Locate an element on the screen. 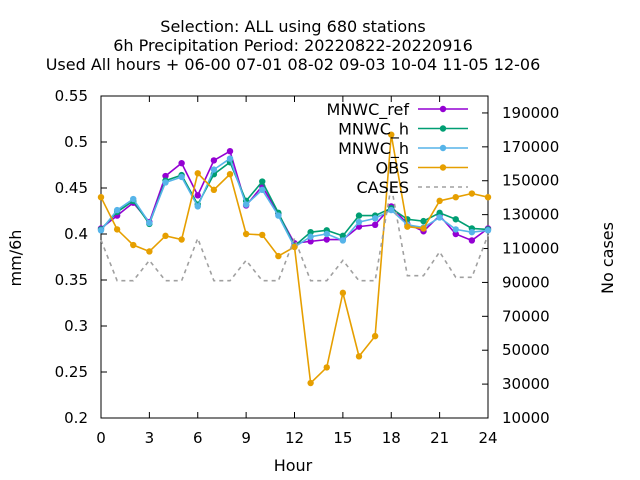  y-tick-label: 0.3 is located at coordinates (76, 326).